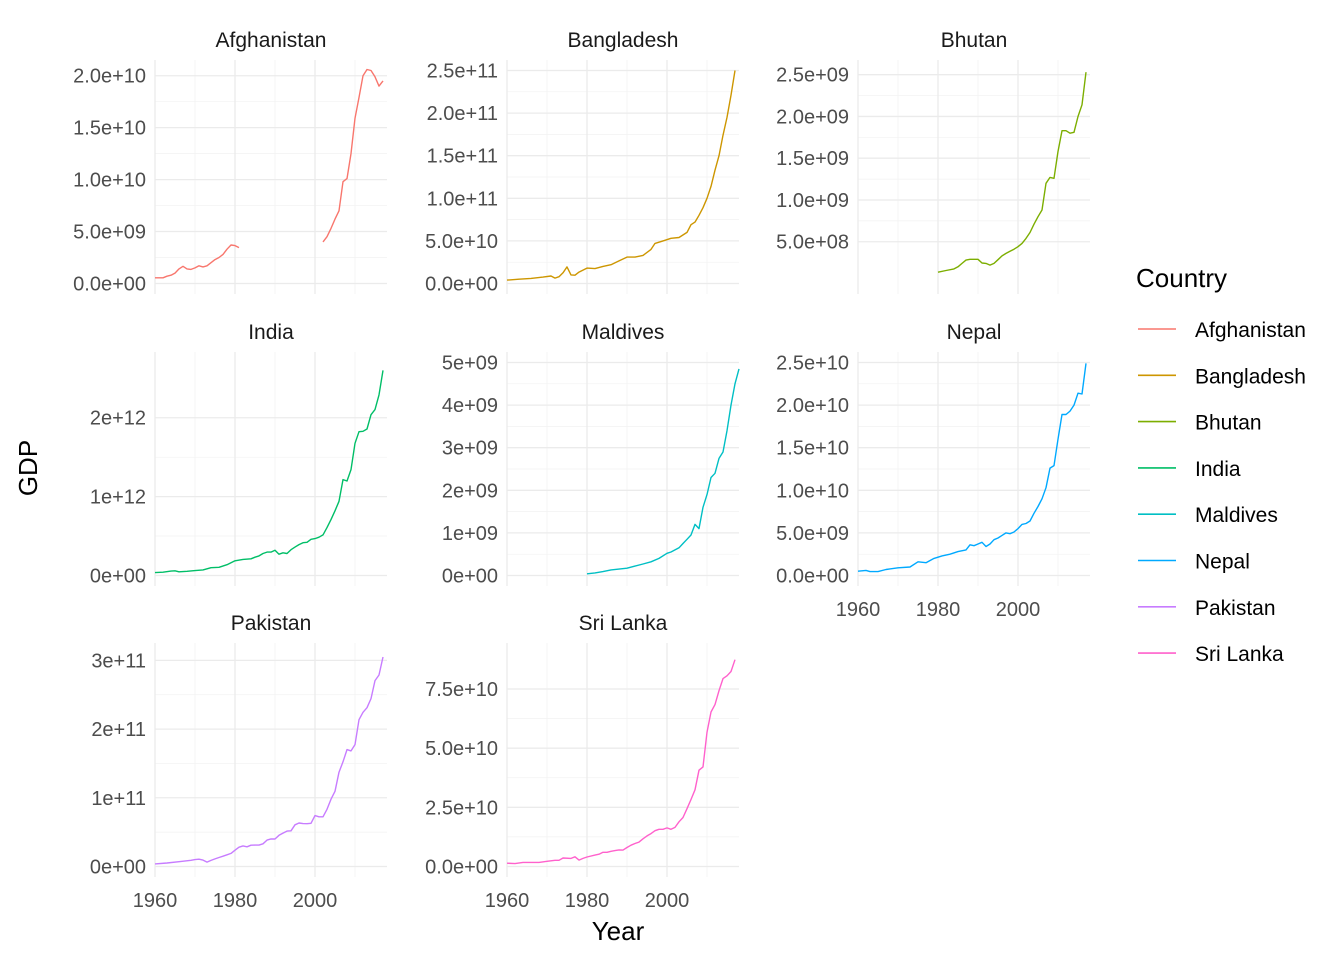 Image resolution: width=1344 pixels, height=960 pixels. Describe the element at coordinates (118, 799) in the screenshot. I see `y-tick-label: 1e+11` at that location.